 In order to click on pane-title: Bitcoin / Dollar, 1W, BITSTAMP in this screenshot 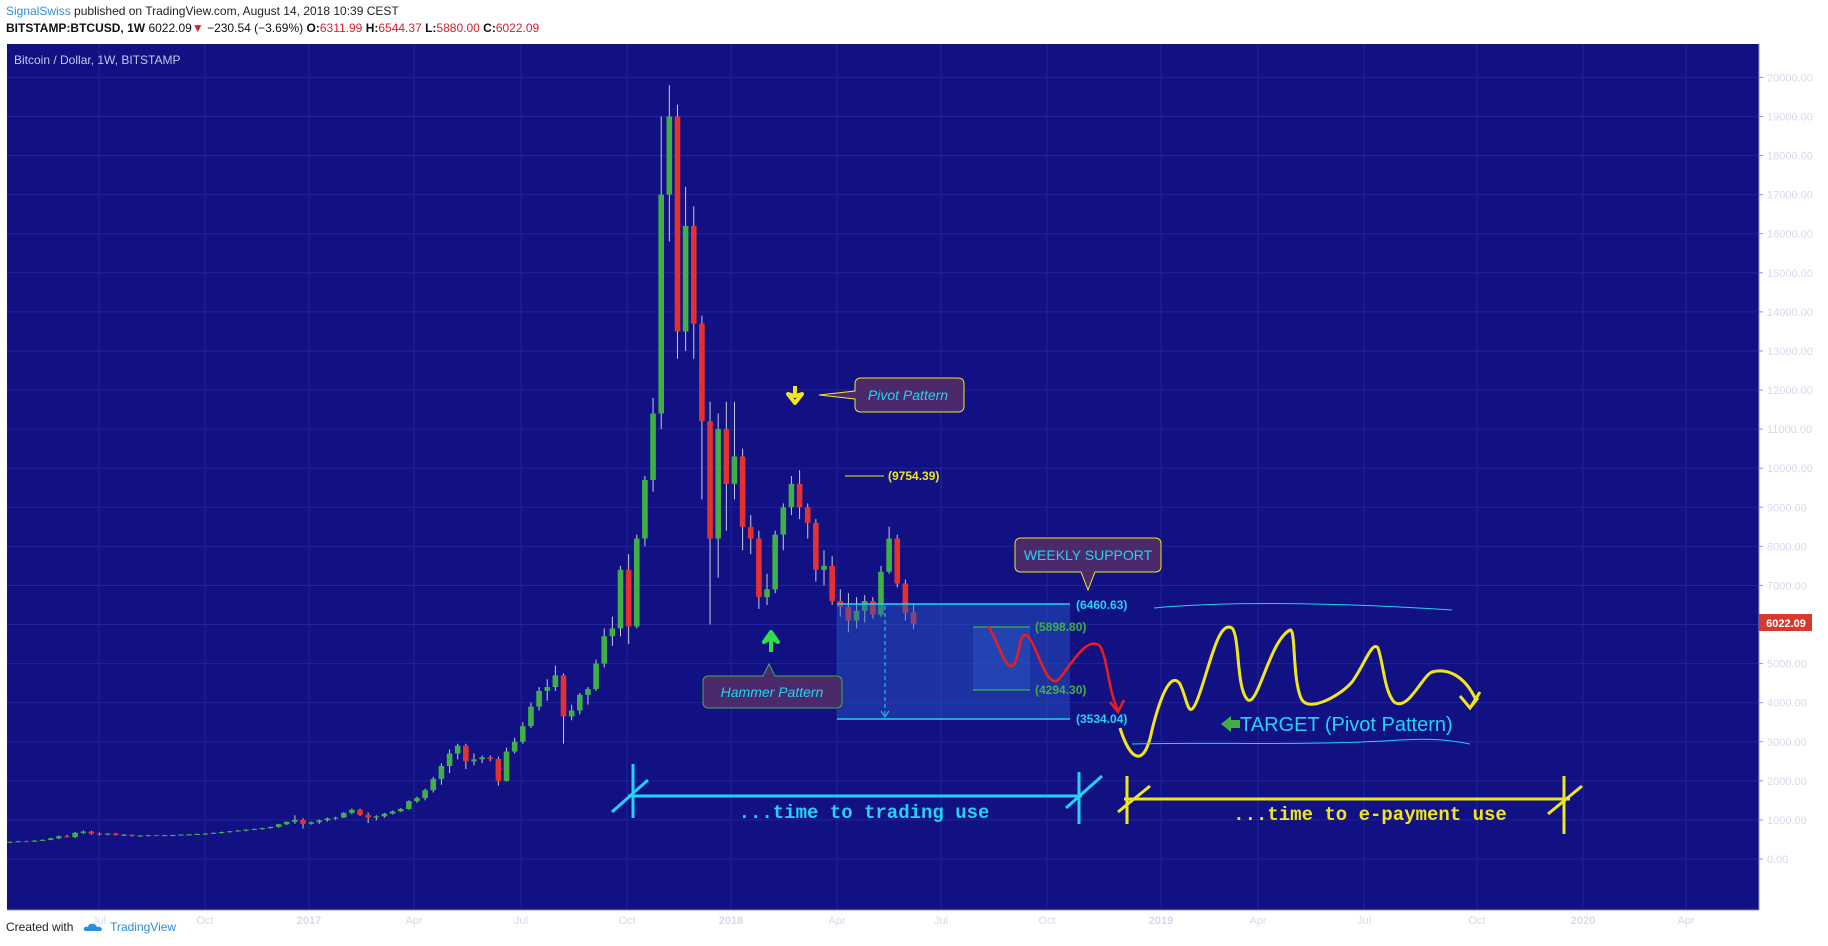, I will do `click(97, 60)`.